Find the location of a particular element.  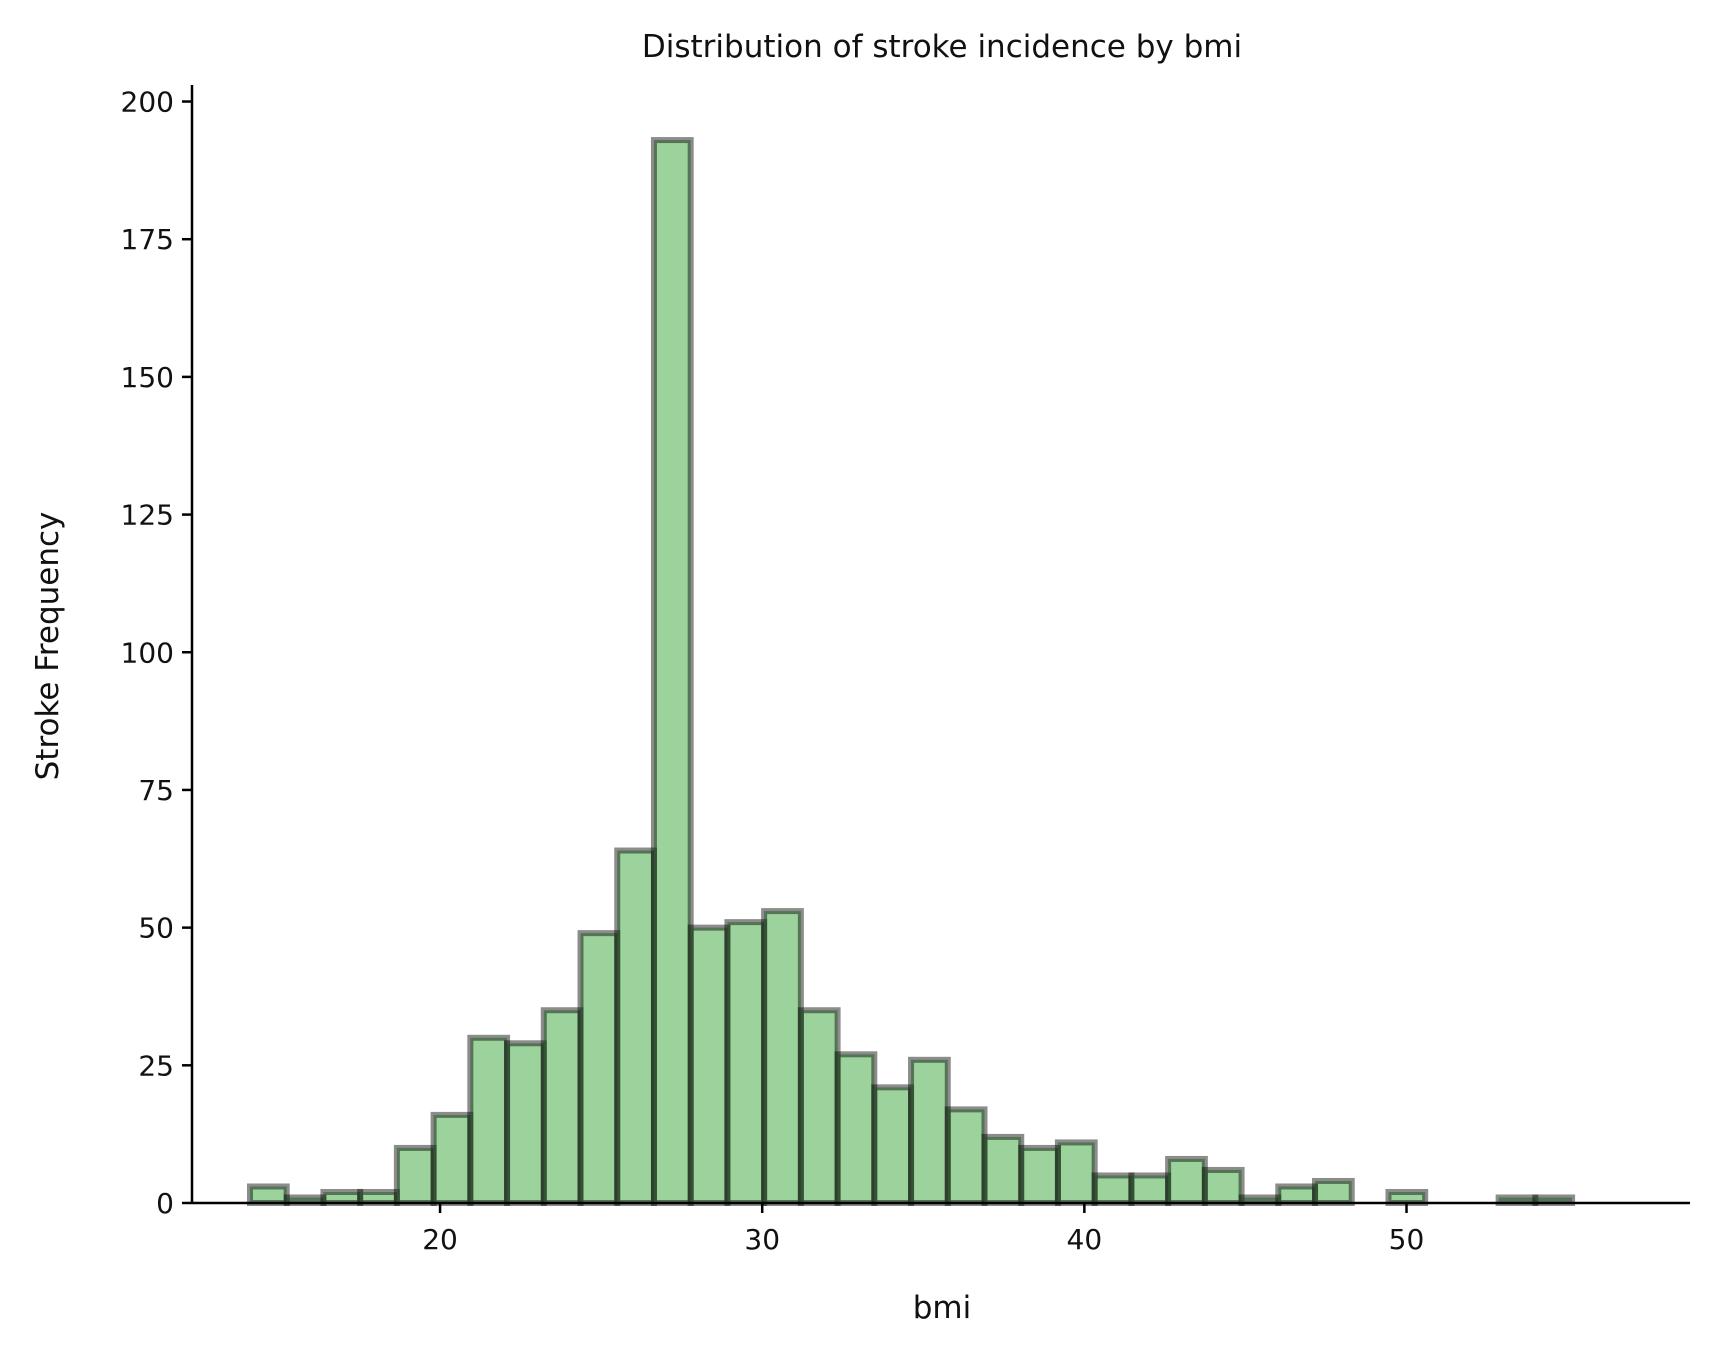

y-tick-label: 200 is located at coordinates (147, 102).